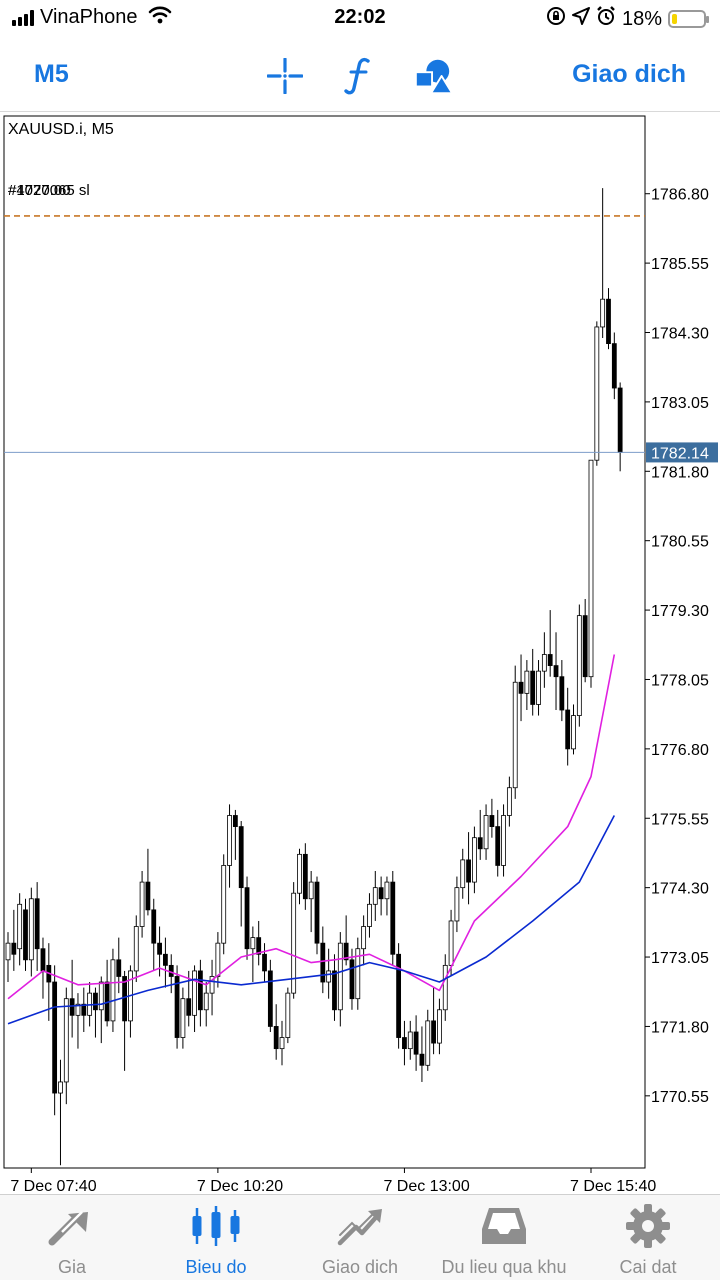  What do you see at coordinates (360, 111) in the screenshot?
I see `toolbar-divider` at bounding box center [360, 111].